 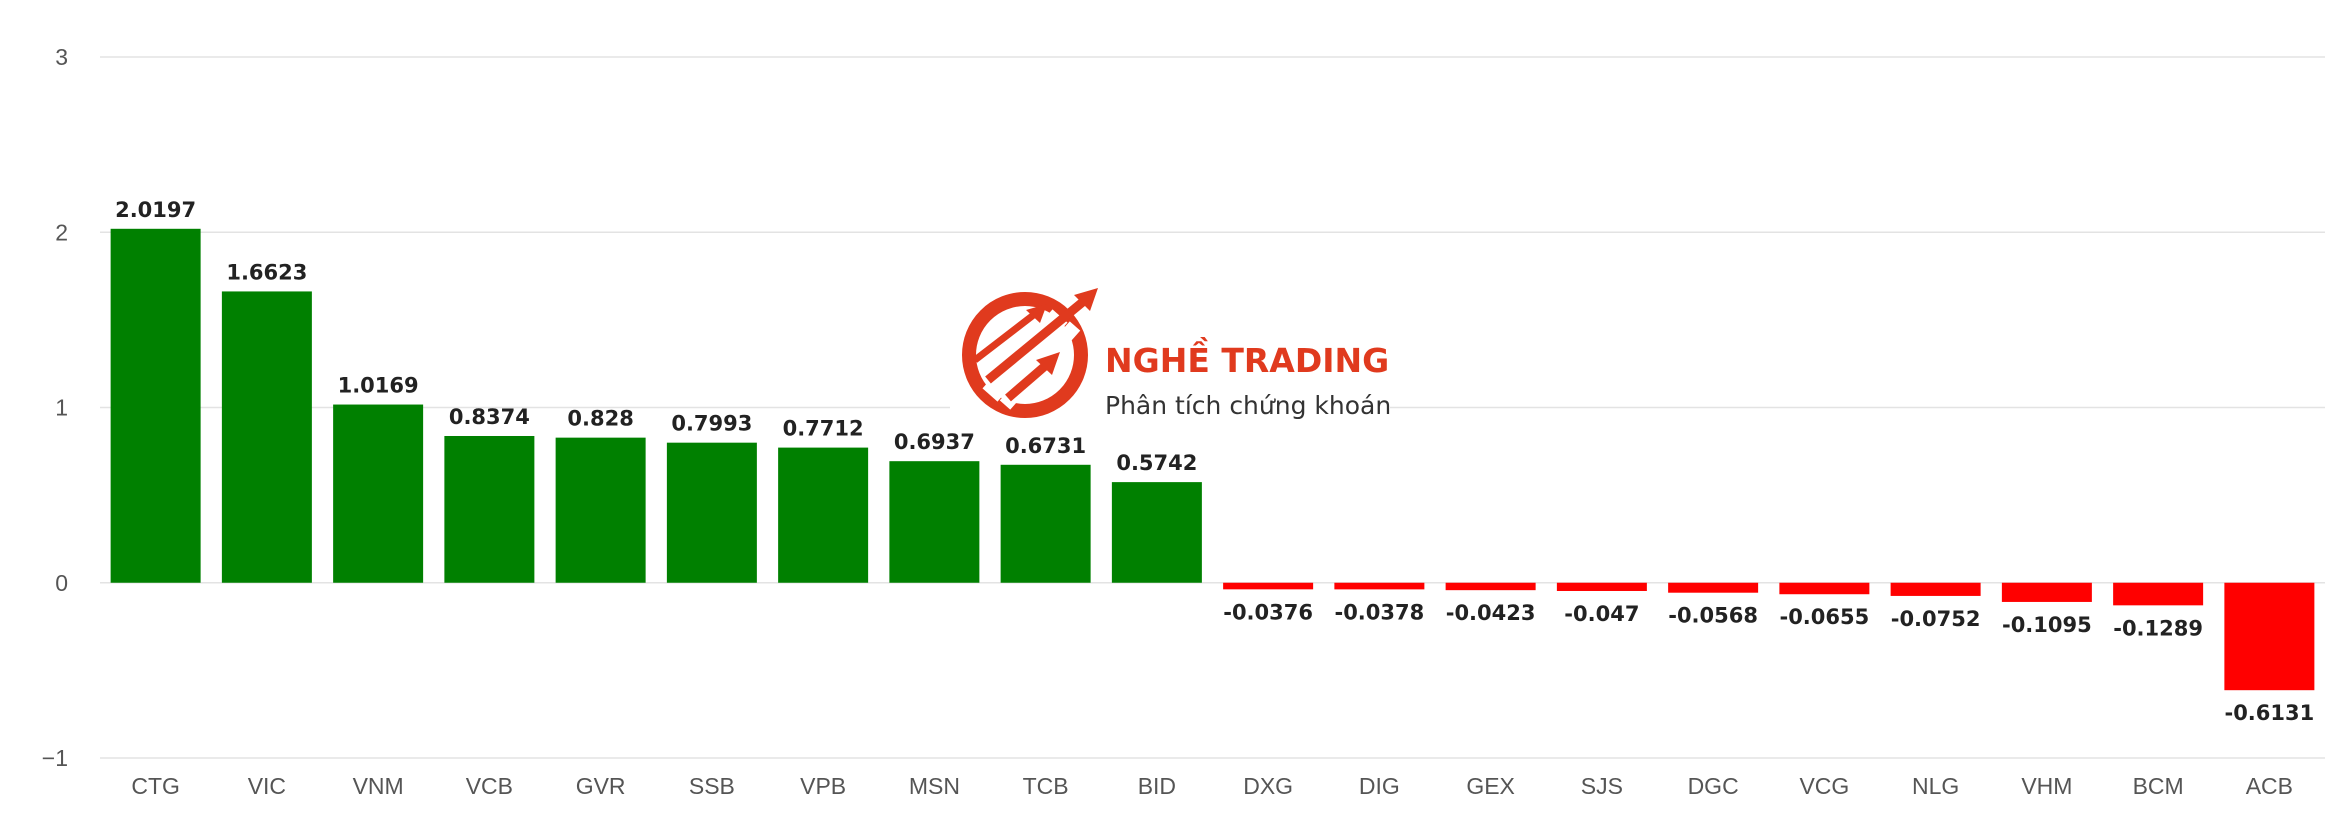 I want to click on data-label: 1.0169, so click(x=378, y=386).